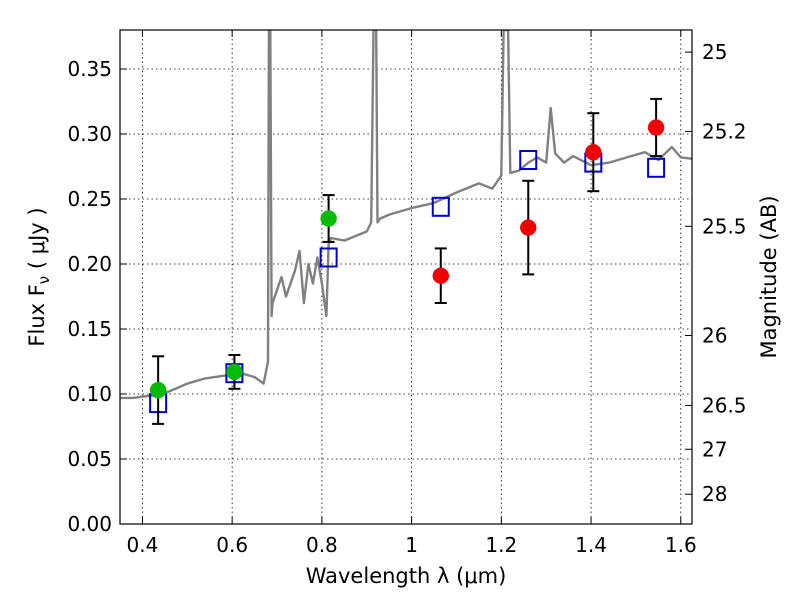 The height and width of the screenshot is (600, 800). Describe the element at coordinates (97, 296) in the screenshot. I see `y-axis: 0.00 0.05 0.10 0.15 0.20 0.25 0.30 0.35` at that location.